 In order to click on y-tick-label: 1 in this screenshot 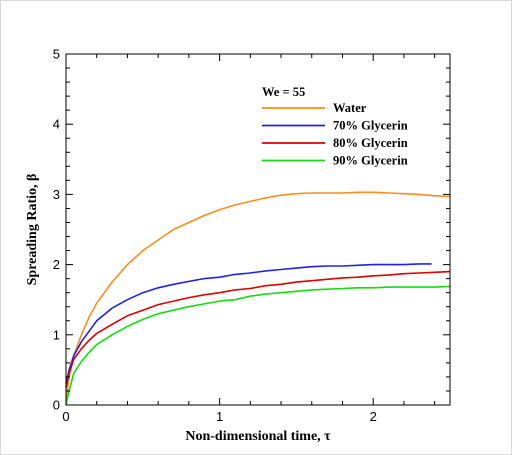, I will do `click(56, 334)`.